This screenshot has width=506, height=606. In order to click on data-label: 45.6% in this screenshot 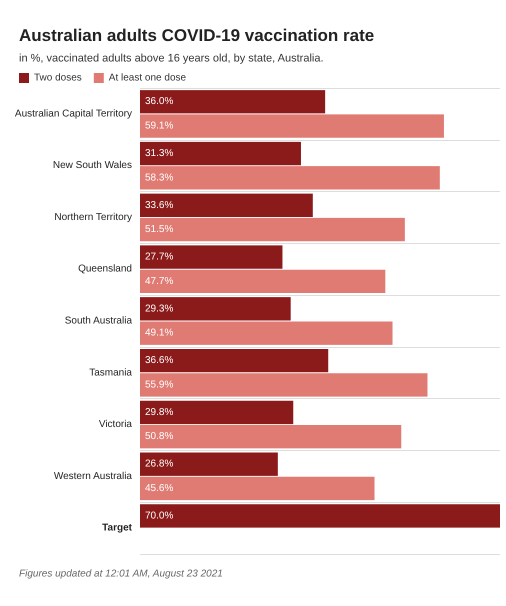, I will do `click(159, 488)`.